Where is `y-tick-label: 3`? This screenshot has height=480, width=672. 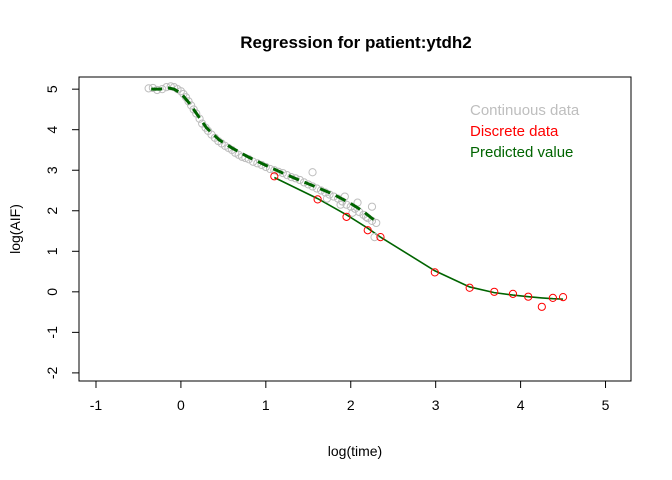
y-tick-label: 3 is located at coordinates (52, 170).